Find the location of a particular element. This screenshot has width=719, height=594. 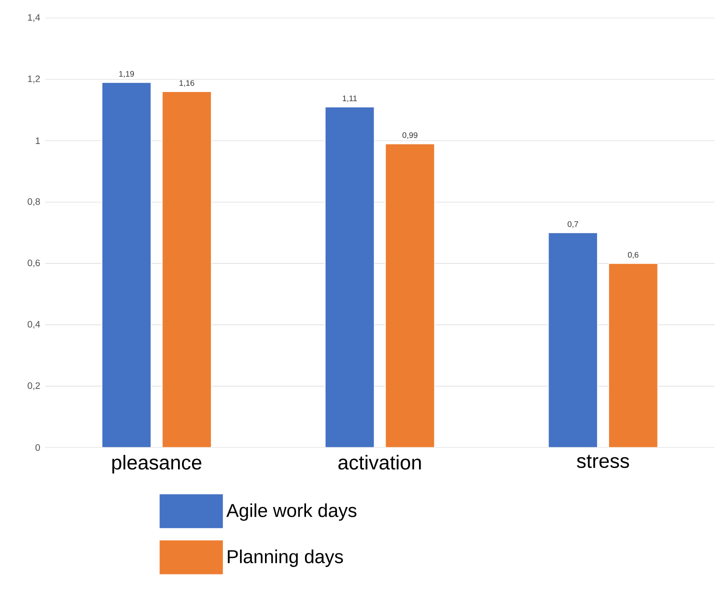

data-label: 0,99 is located at coordinates (410, 135).